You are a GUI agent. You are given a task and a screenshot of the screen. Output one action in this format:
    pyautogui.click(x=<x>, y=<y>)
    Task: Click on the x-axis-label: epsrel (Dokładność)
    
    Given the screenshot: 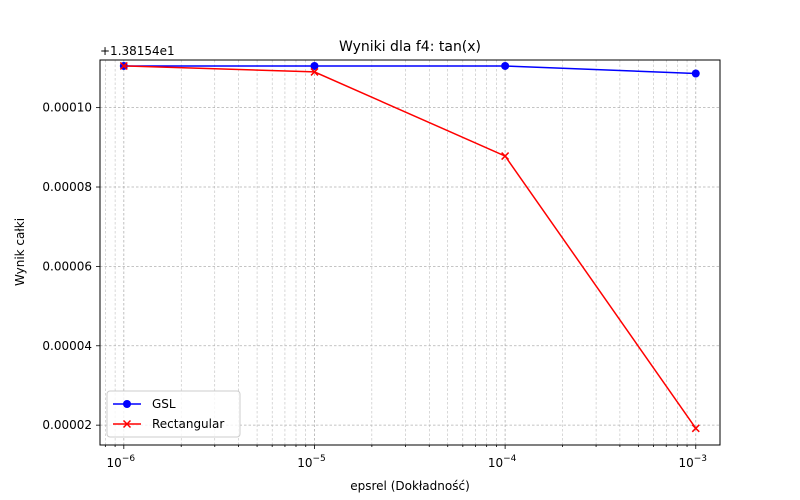 What is the action you would take?
    pyautogui.click(x=410, y=486)
    